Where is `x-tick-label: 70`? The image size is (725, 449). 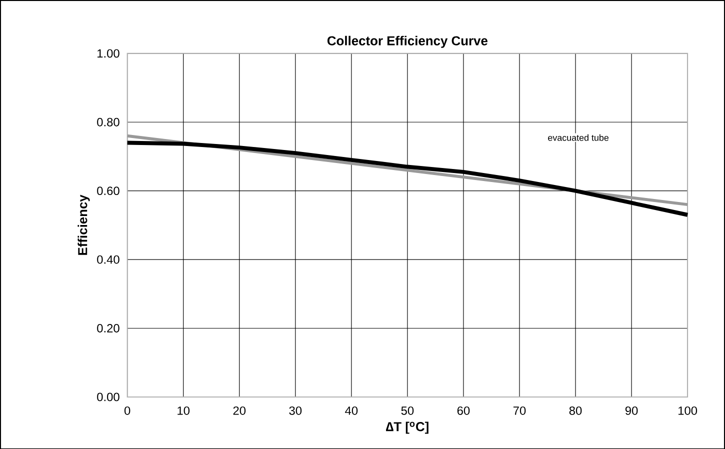 x-tick-label: 70 is located at coordinates (519, 410).